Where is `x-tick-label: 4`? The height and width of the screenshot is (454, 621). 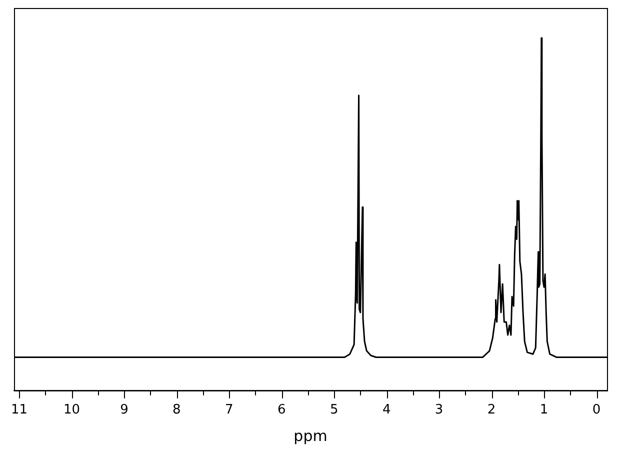 x-tick-label: 4 is located at coordinates (386, 410).